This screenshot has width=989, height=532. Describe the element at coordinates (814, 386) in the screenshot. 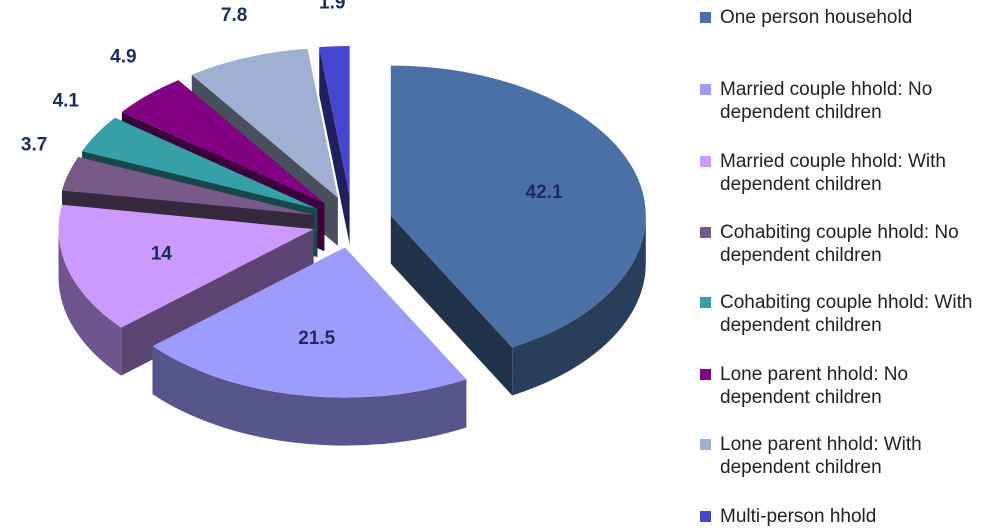

I see `legend-label: Lone parent hhold: No dependent children` at that location.